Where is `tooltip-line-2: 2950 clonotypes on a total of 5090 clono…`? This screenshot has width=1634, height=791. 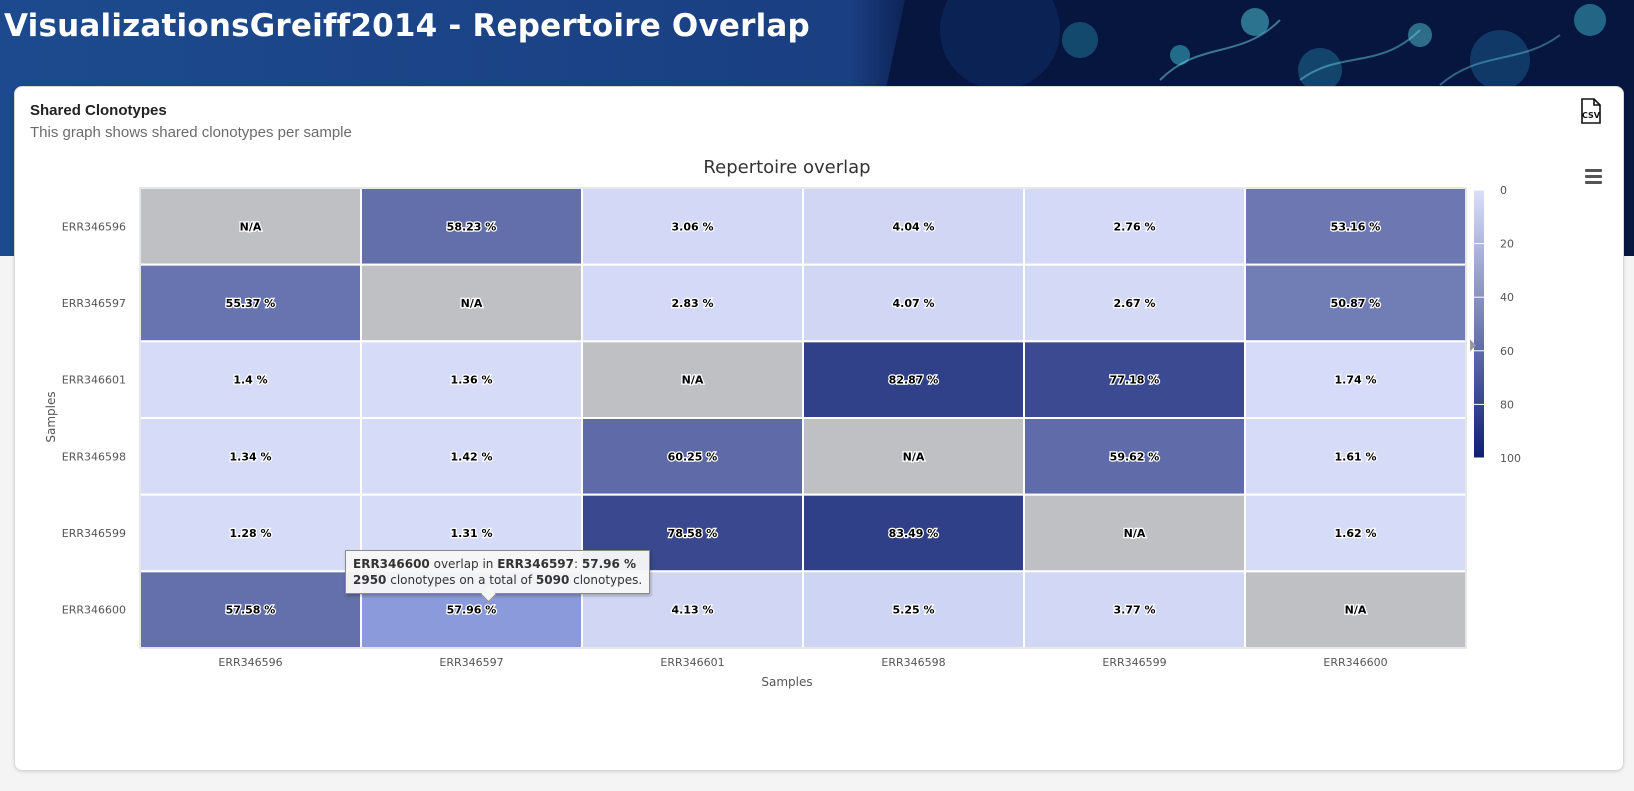
tooltip-line-2: 2950 clonotypes on a total of 5090 clono… is located at coordinates (497, 580).